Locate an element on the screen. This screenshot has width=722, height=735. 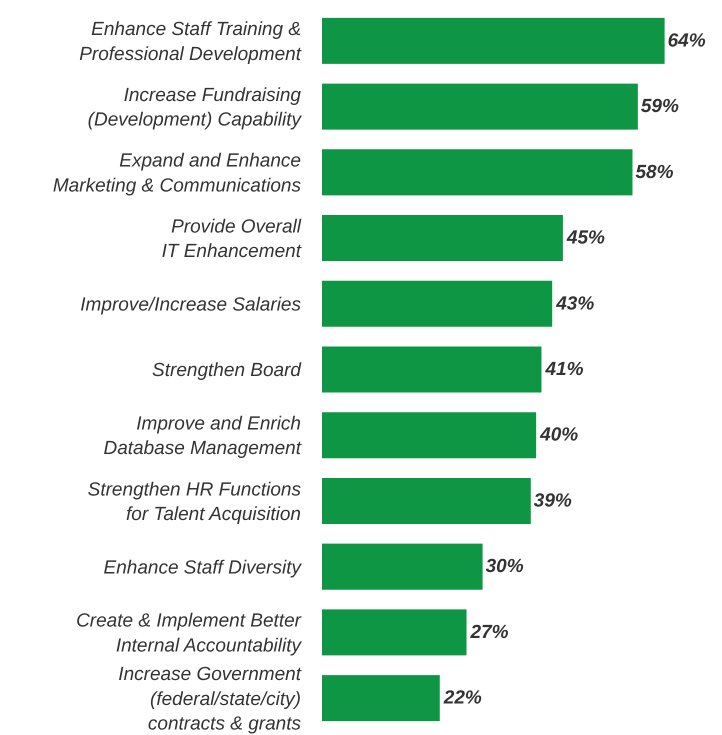
data-label: 58% is located at coordinates (654, 172).